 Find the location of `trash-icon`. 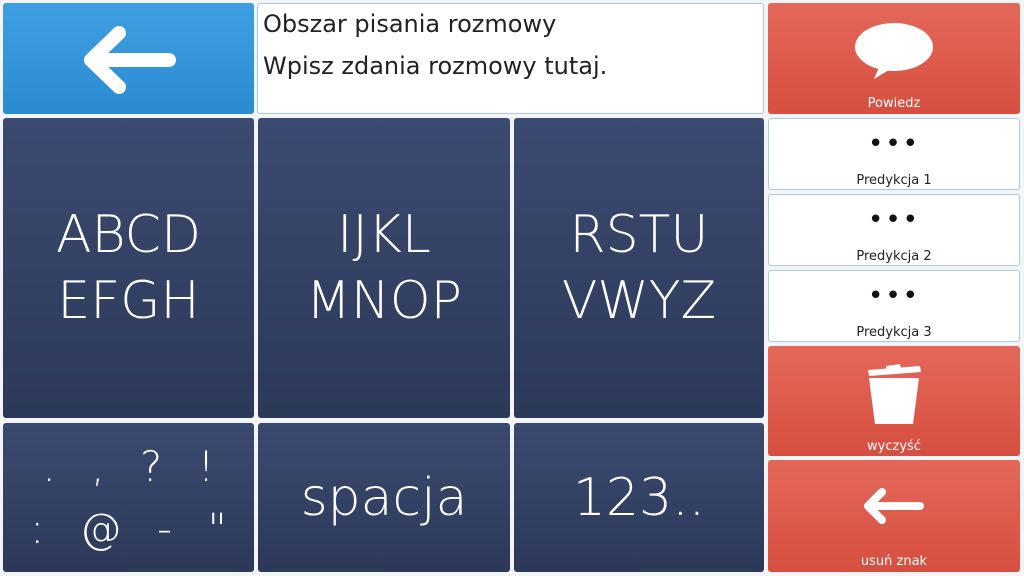

trash-icon is located at coordinates (894, 394).